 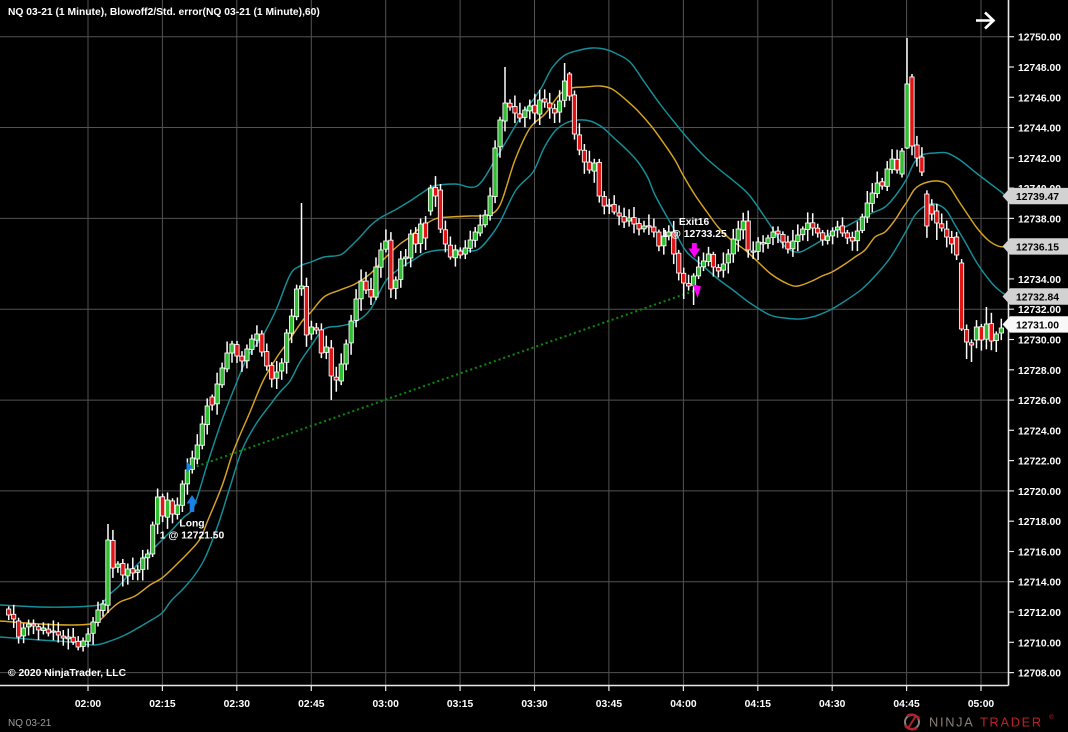 I want to click on svg-text: 04:15, so click(x=758, y=704).